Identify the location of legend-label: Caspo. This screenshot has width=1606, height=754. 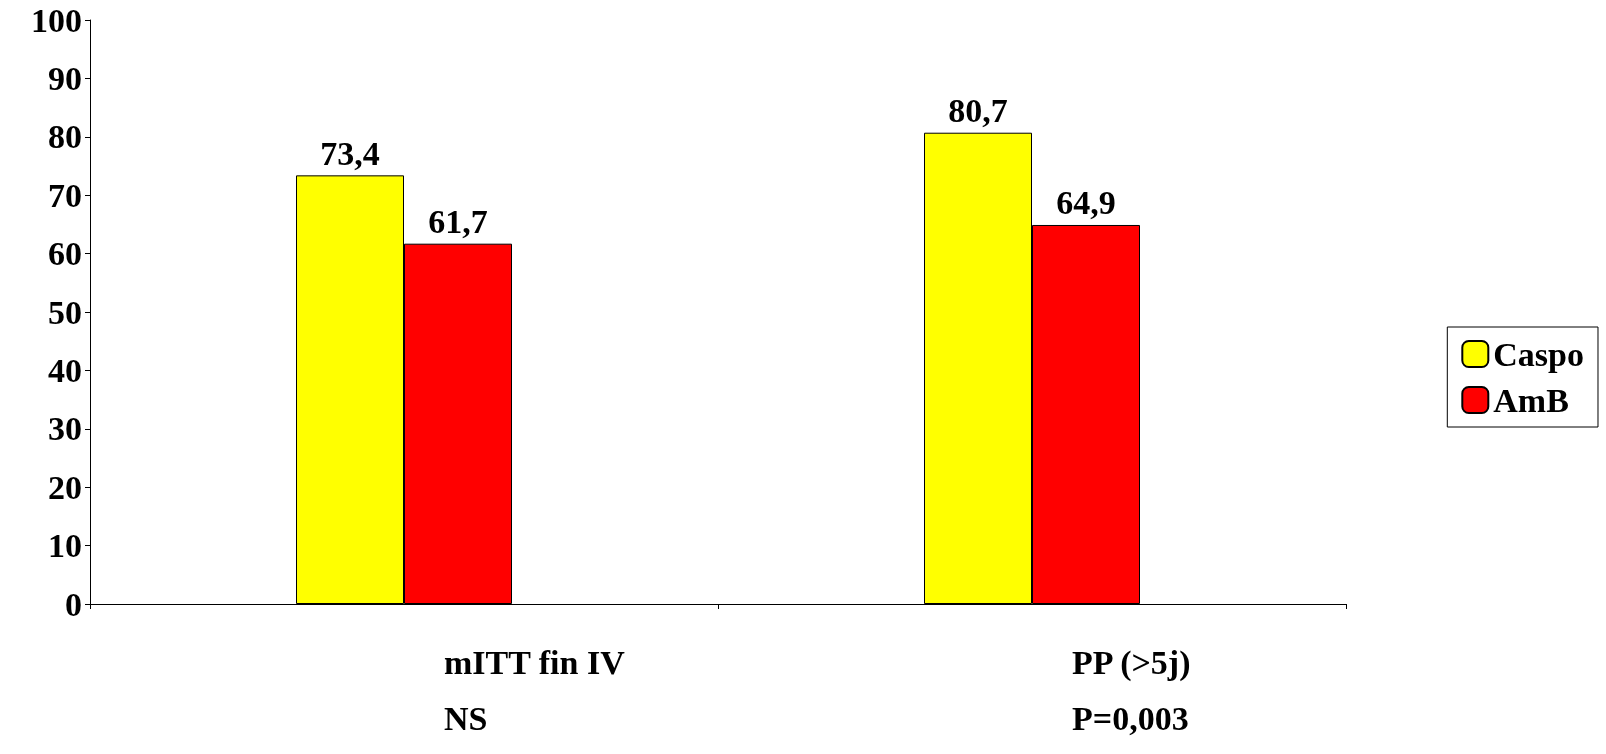
(1539, 354).